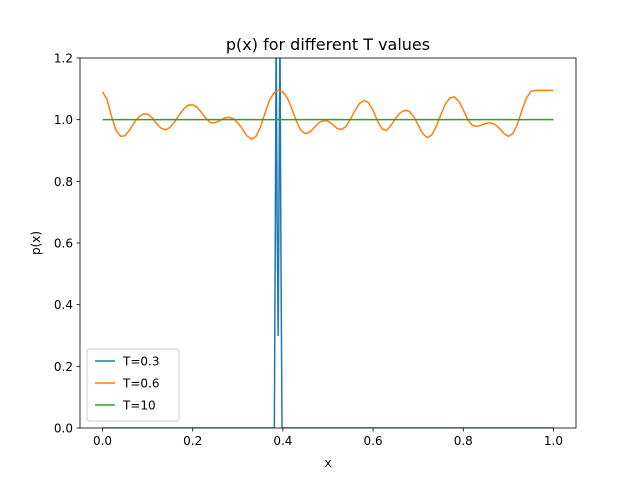  Describe the element at coordinates (140, 362) in the screenshot. I see `legend-label-0: T=0.3` at that location.